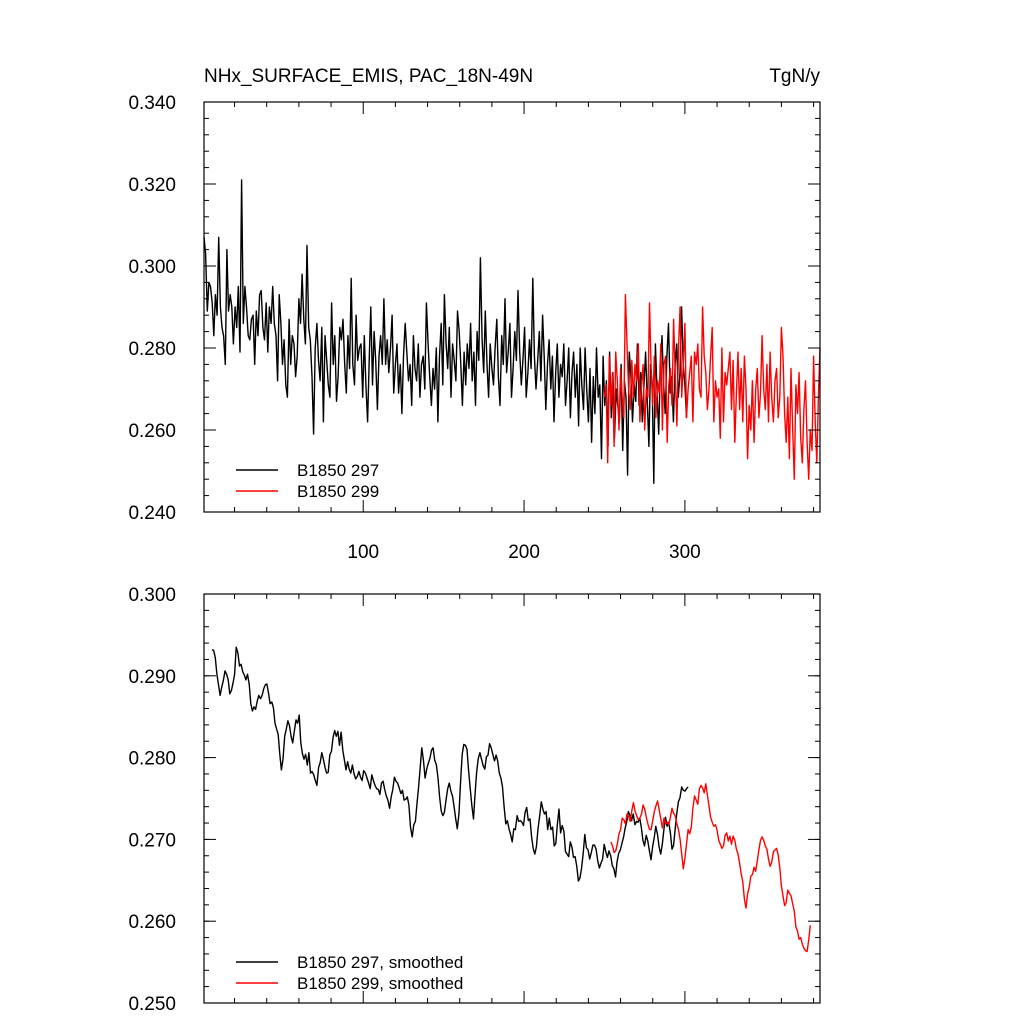  Describe the element at coordinates (152, 1004) in the screenshot. I see `y-tick-label: 0.250` at that location.